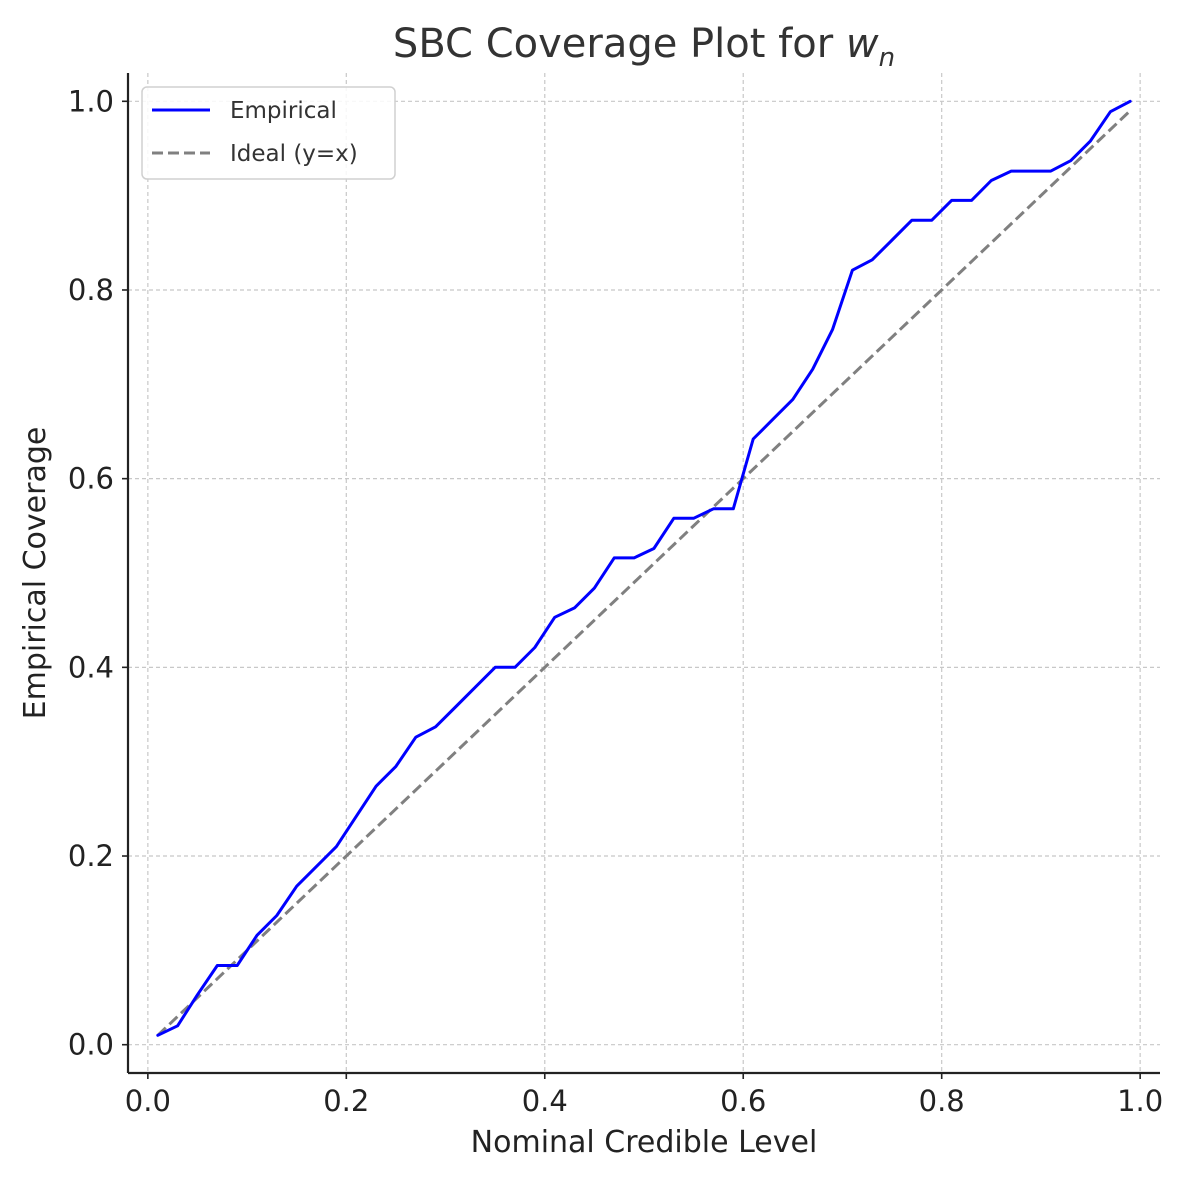 Image resolution: width=1180 pixels, height=1180 pixels. Describe the element at coordinates (283, 111) in the screenshot. I see `legend-empirical-label: Empirical` at that location.